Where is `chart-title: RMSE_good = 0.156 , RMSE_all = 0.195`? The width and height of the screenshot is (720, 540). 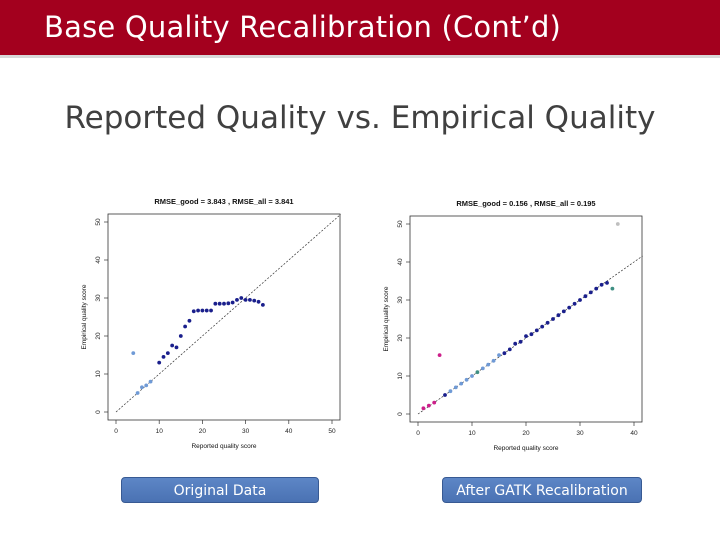 chart-title: RMSE_good = 0.156 , RMSE_all = 0.195 is located at coordinates (525, 203).